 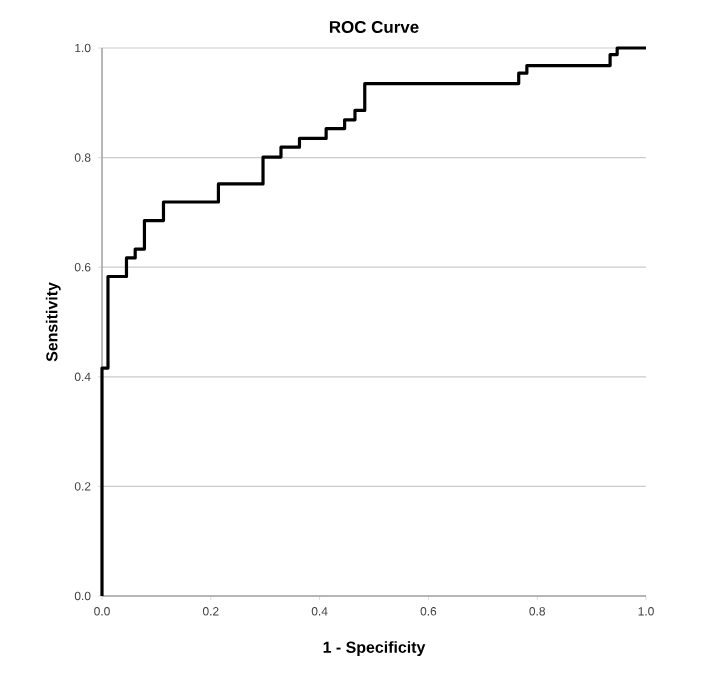 I want to click on chart-title: ROC Curve, so click(x=374, y=27).